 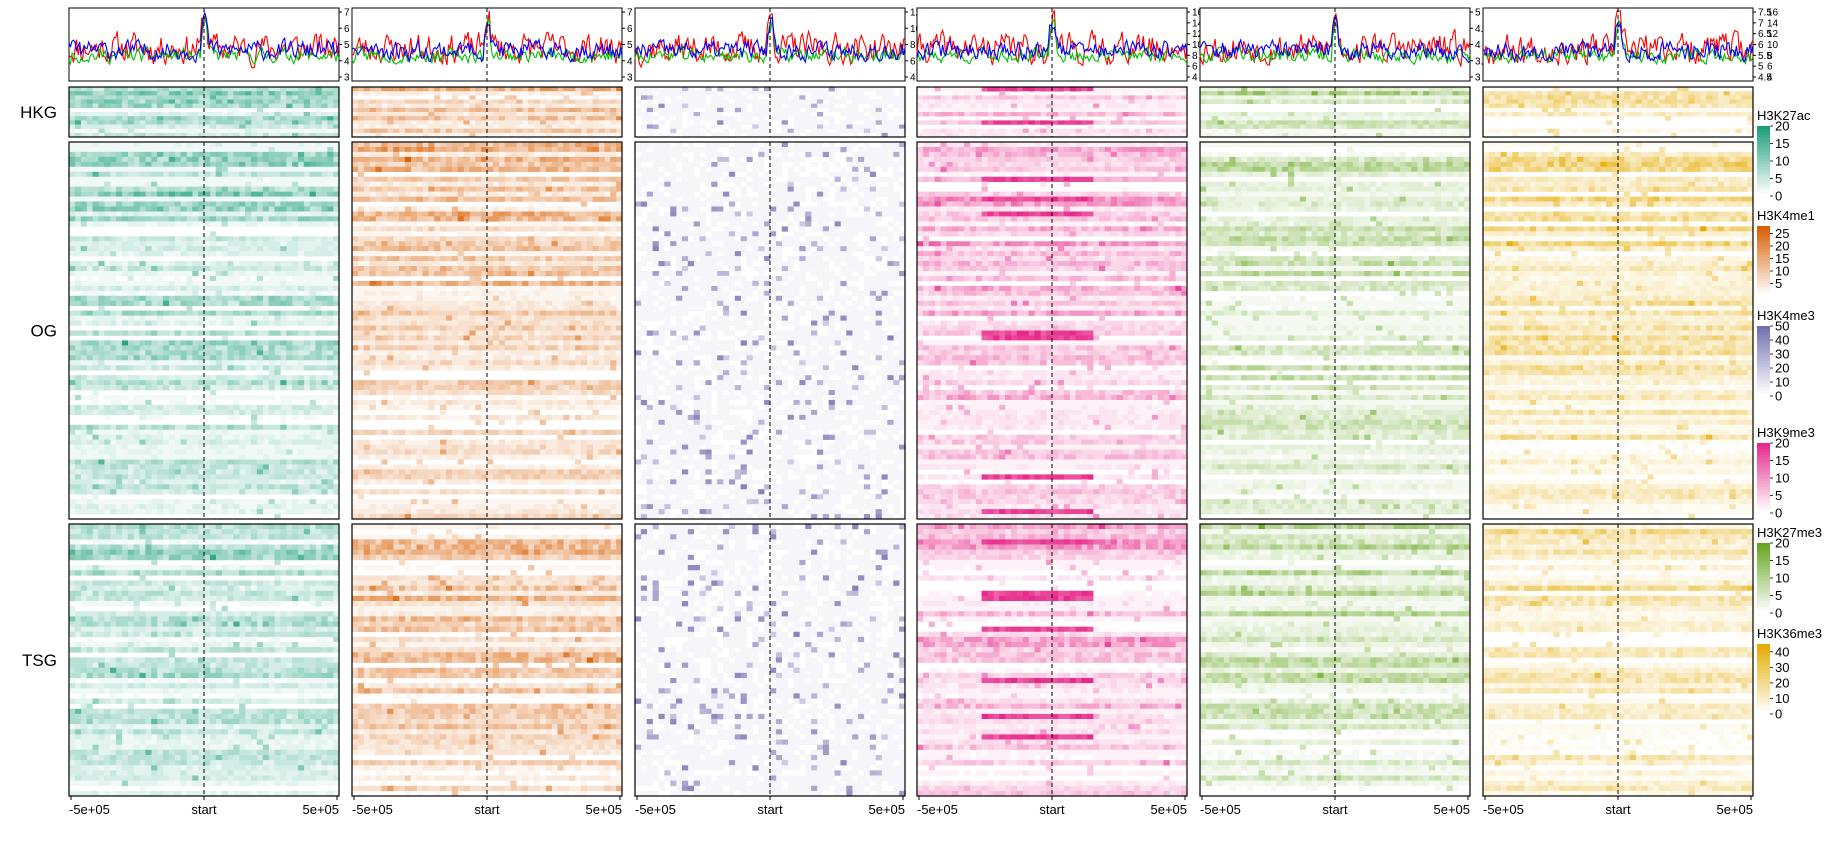 I want to click on heatmap-h3k4me3-og, so click(x=770, y=330).